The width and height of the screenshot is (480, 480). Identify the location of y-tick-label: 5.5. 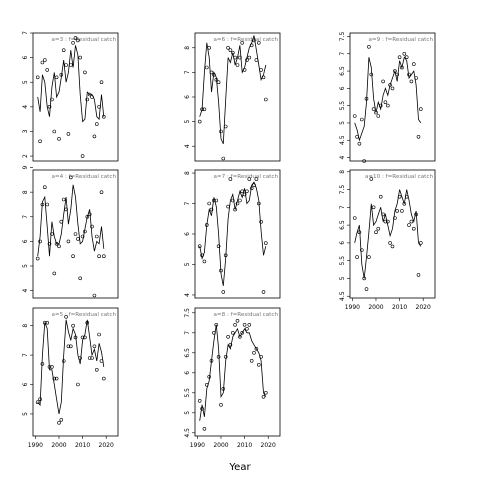
(187, 393).